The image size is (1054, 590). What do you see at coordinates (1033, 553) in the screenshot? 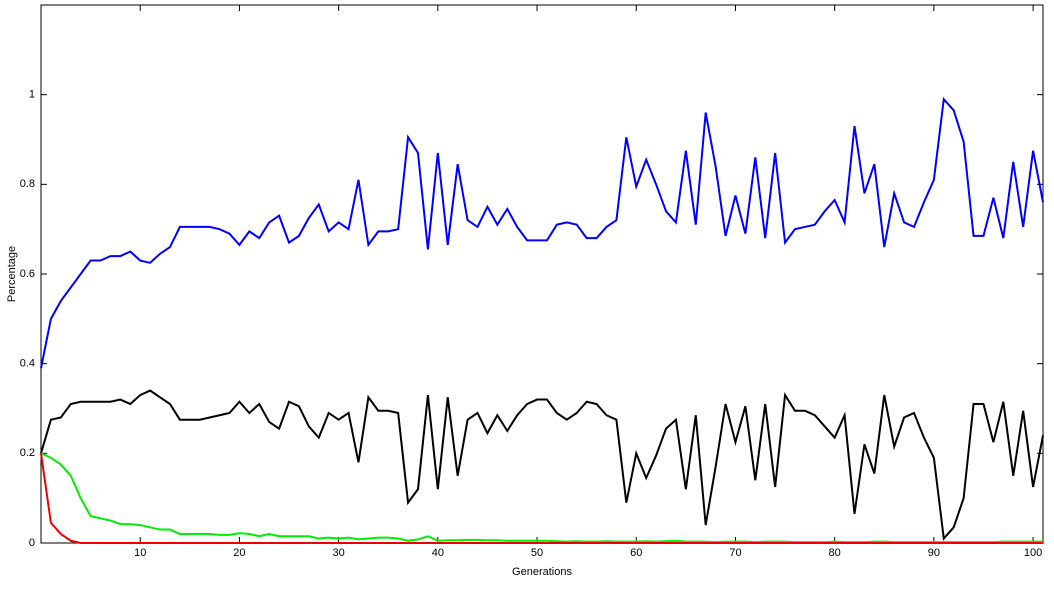
I see `x-tick-label: 100` at bounding box center [1033, 553].